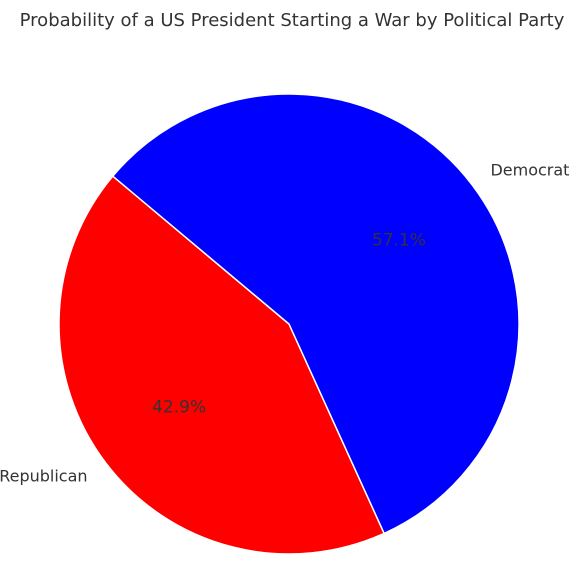 The height and width of the screenshot is (570, 583). I want to click on percent-label-republican: 42.9%, so click(179, 407).